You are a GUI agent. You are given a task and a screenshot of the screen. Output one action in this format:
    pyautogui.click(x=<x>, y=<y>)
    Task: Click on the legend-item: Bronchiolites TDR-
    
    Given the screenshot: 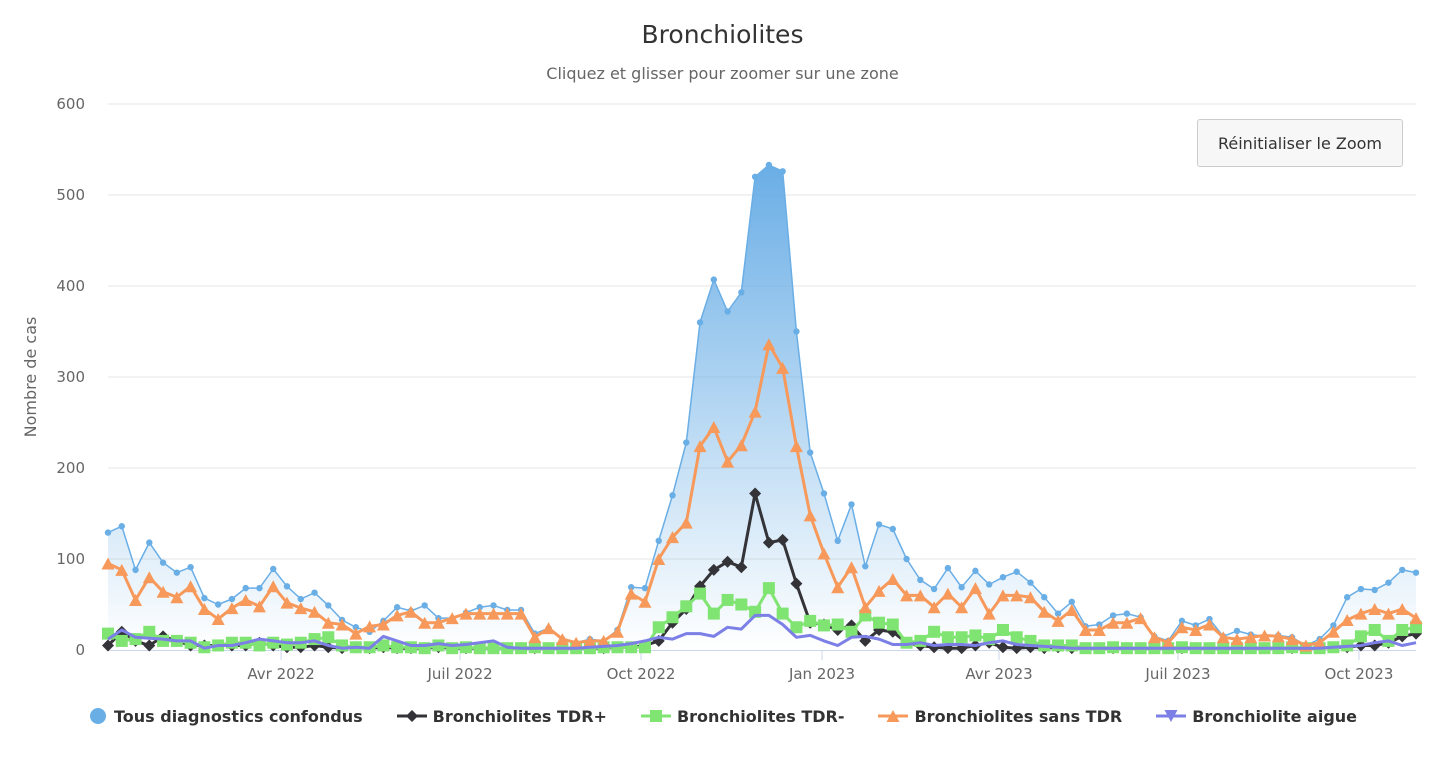 What is the action you would take?
    pyautogui.click(x=742, y=716)
    